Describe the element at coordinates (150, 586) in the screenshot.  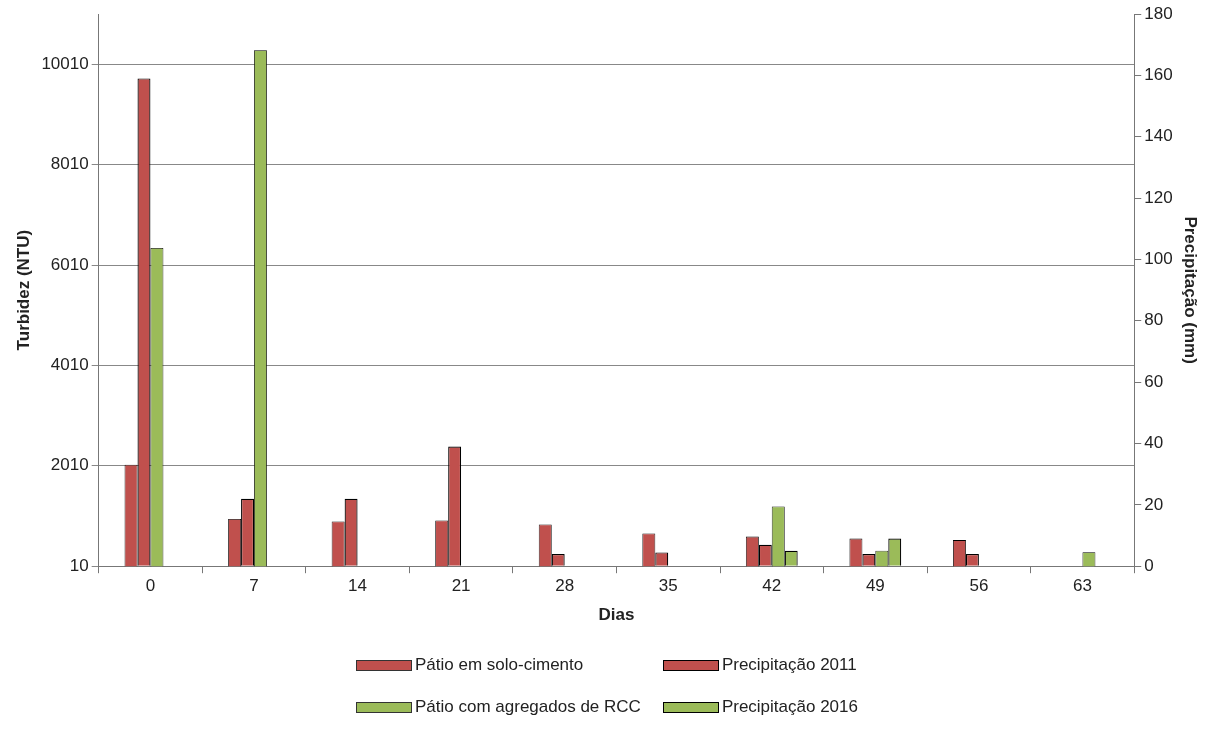
I see `x-tick-label: 0` at that location.